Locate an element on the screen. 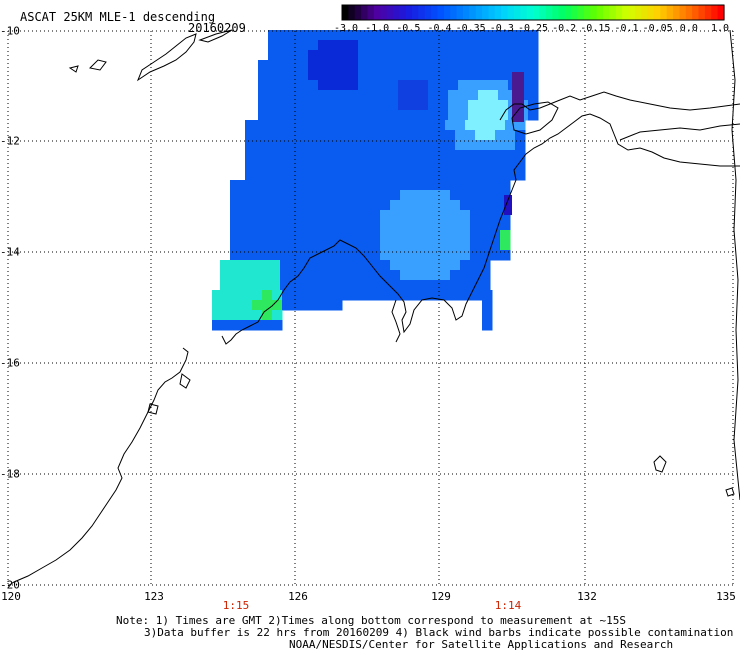 Image resolution: width=740 pixels, height=651 pixels. island-timor-west is located at coordinates (166, 57).